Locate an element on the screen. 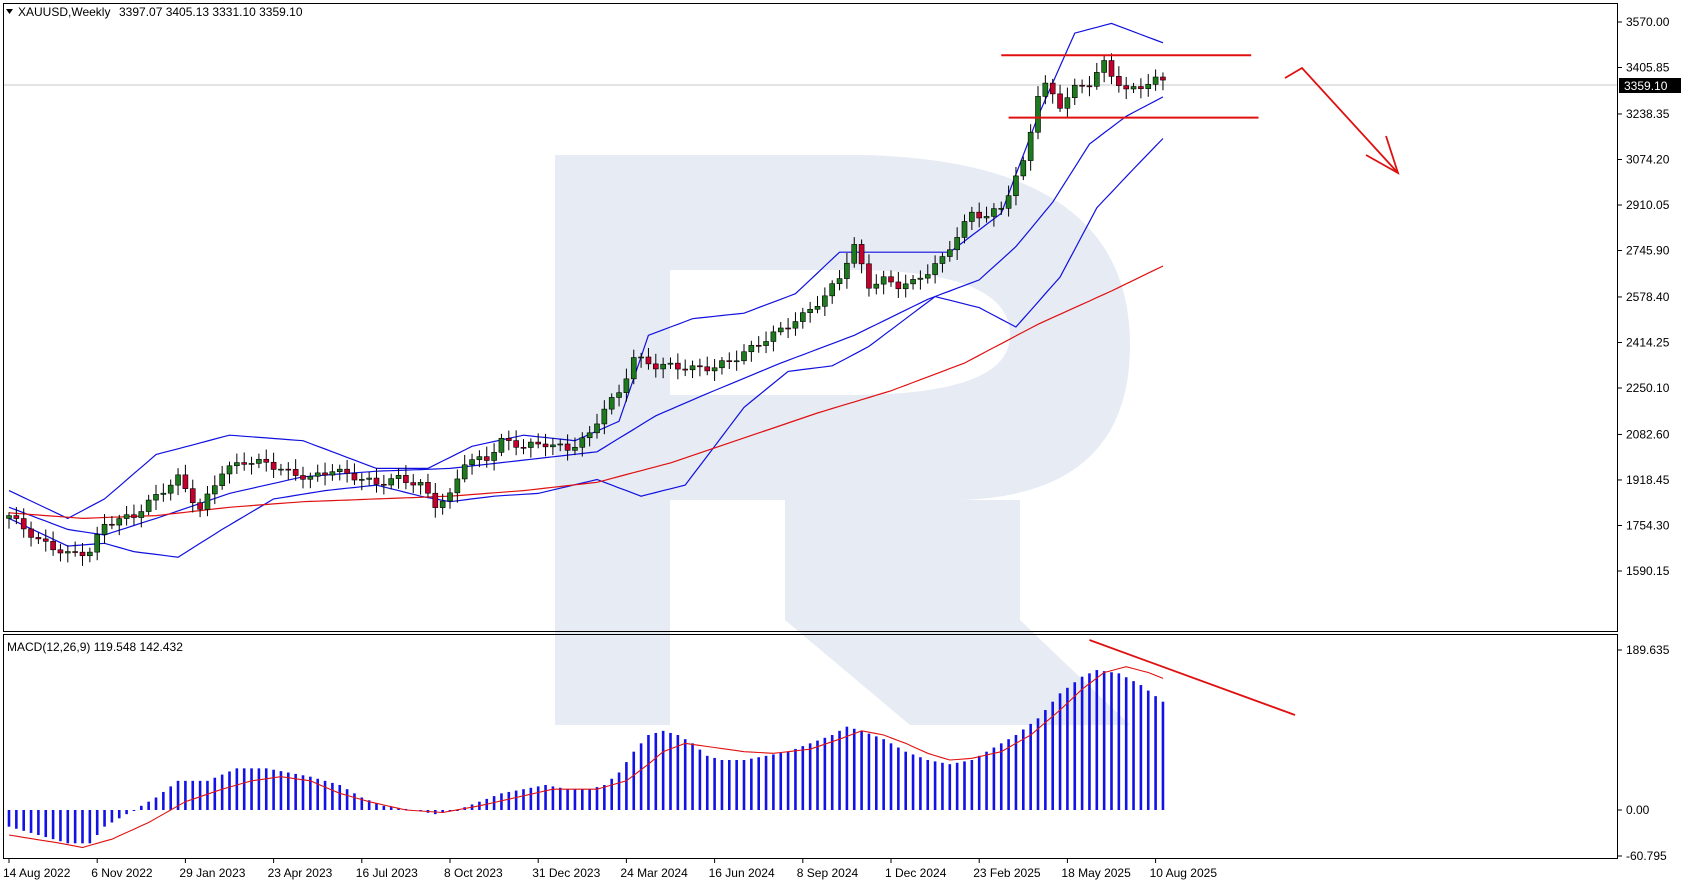  time-tick-label: 29 Jan 2023 is located at coordinates (212, 873).